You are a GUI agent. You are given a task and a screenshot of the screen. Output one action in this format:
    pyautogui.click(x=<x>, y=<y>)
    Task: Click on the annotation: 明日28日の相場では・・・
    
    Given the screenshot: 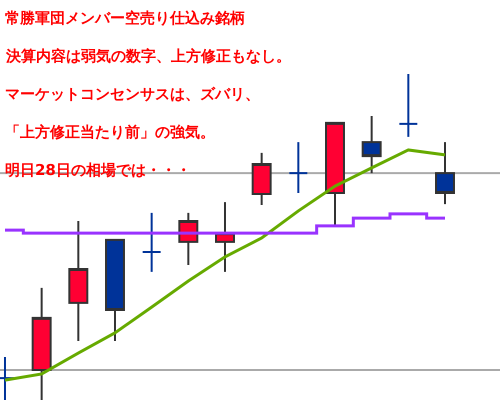 What is the action you would take?
    pyautogui.click(x=98, y=170)
    